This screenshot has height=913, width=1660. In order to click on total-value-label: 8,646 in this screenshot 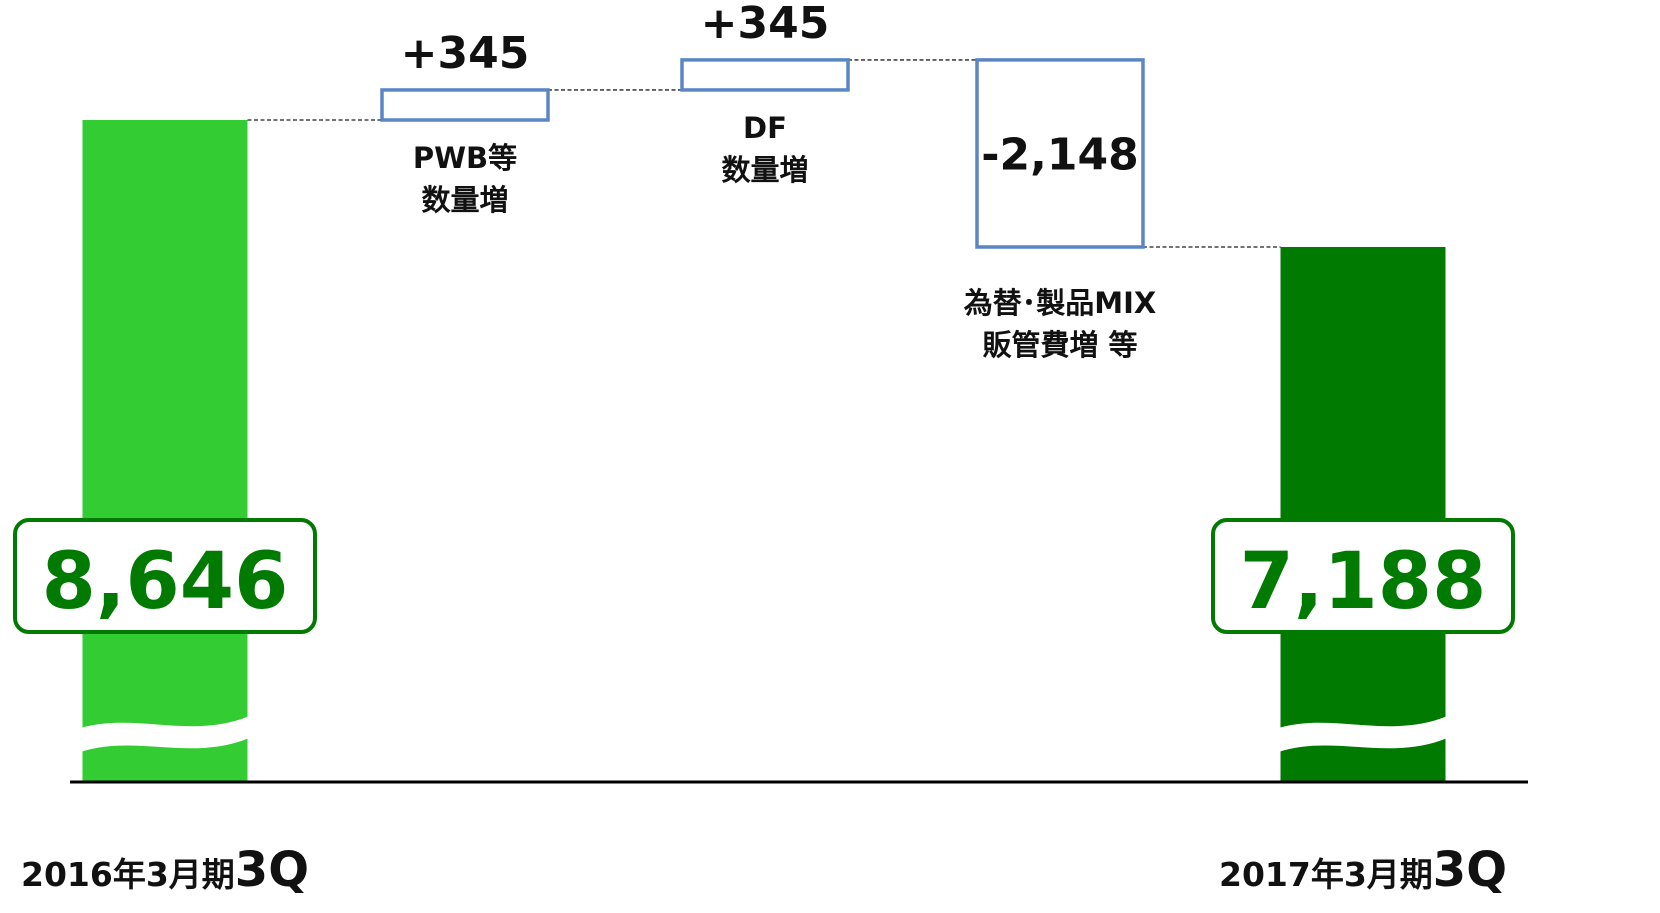, I will do `click(165, 582)`.